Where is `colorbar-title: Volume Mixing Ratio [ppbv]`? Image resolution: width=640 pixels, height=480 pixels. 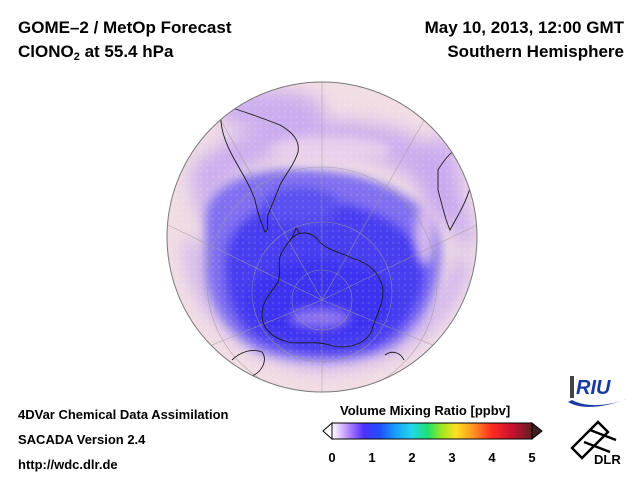 colorbar-title: Volume Mixing Ratio [ppbv] is located at coordinates (425, 410).